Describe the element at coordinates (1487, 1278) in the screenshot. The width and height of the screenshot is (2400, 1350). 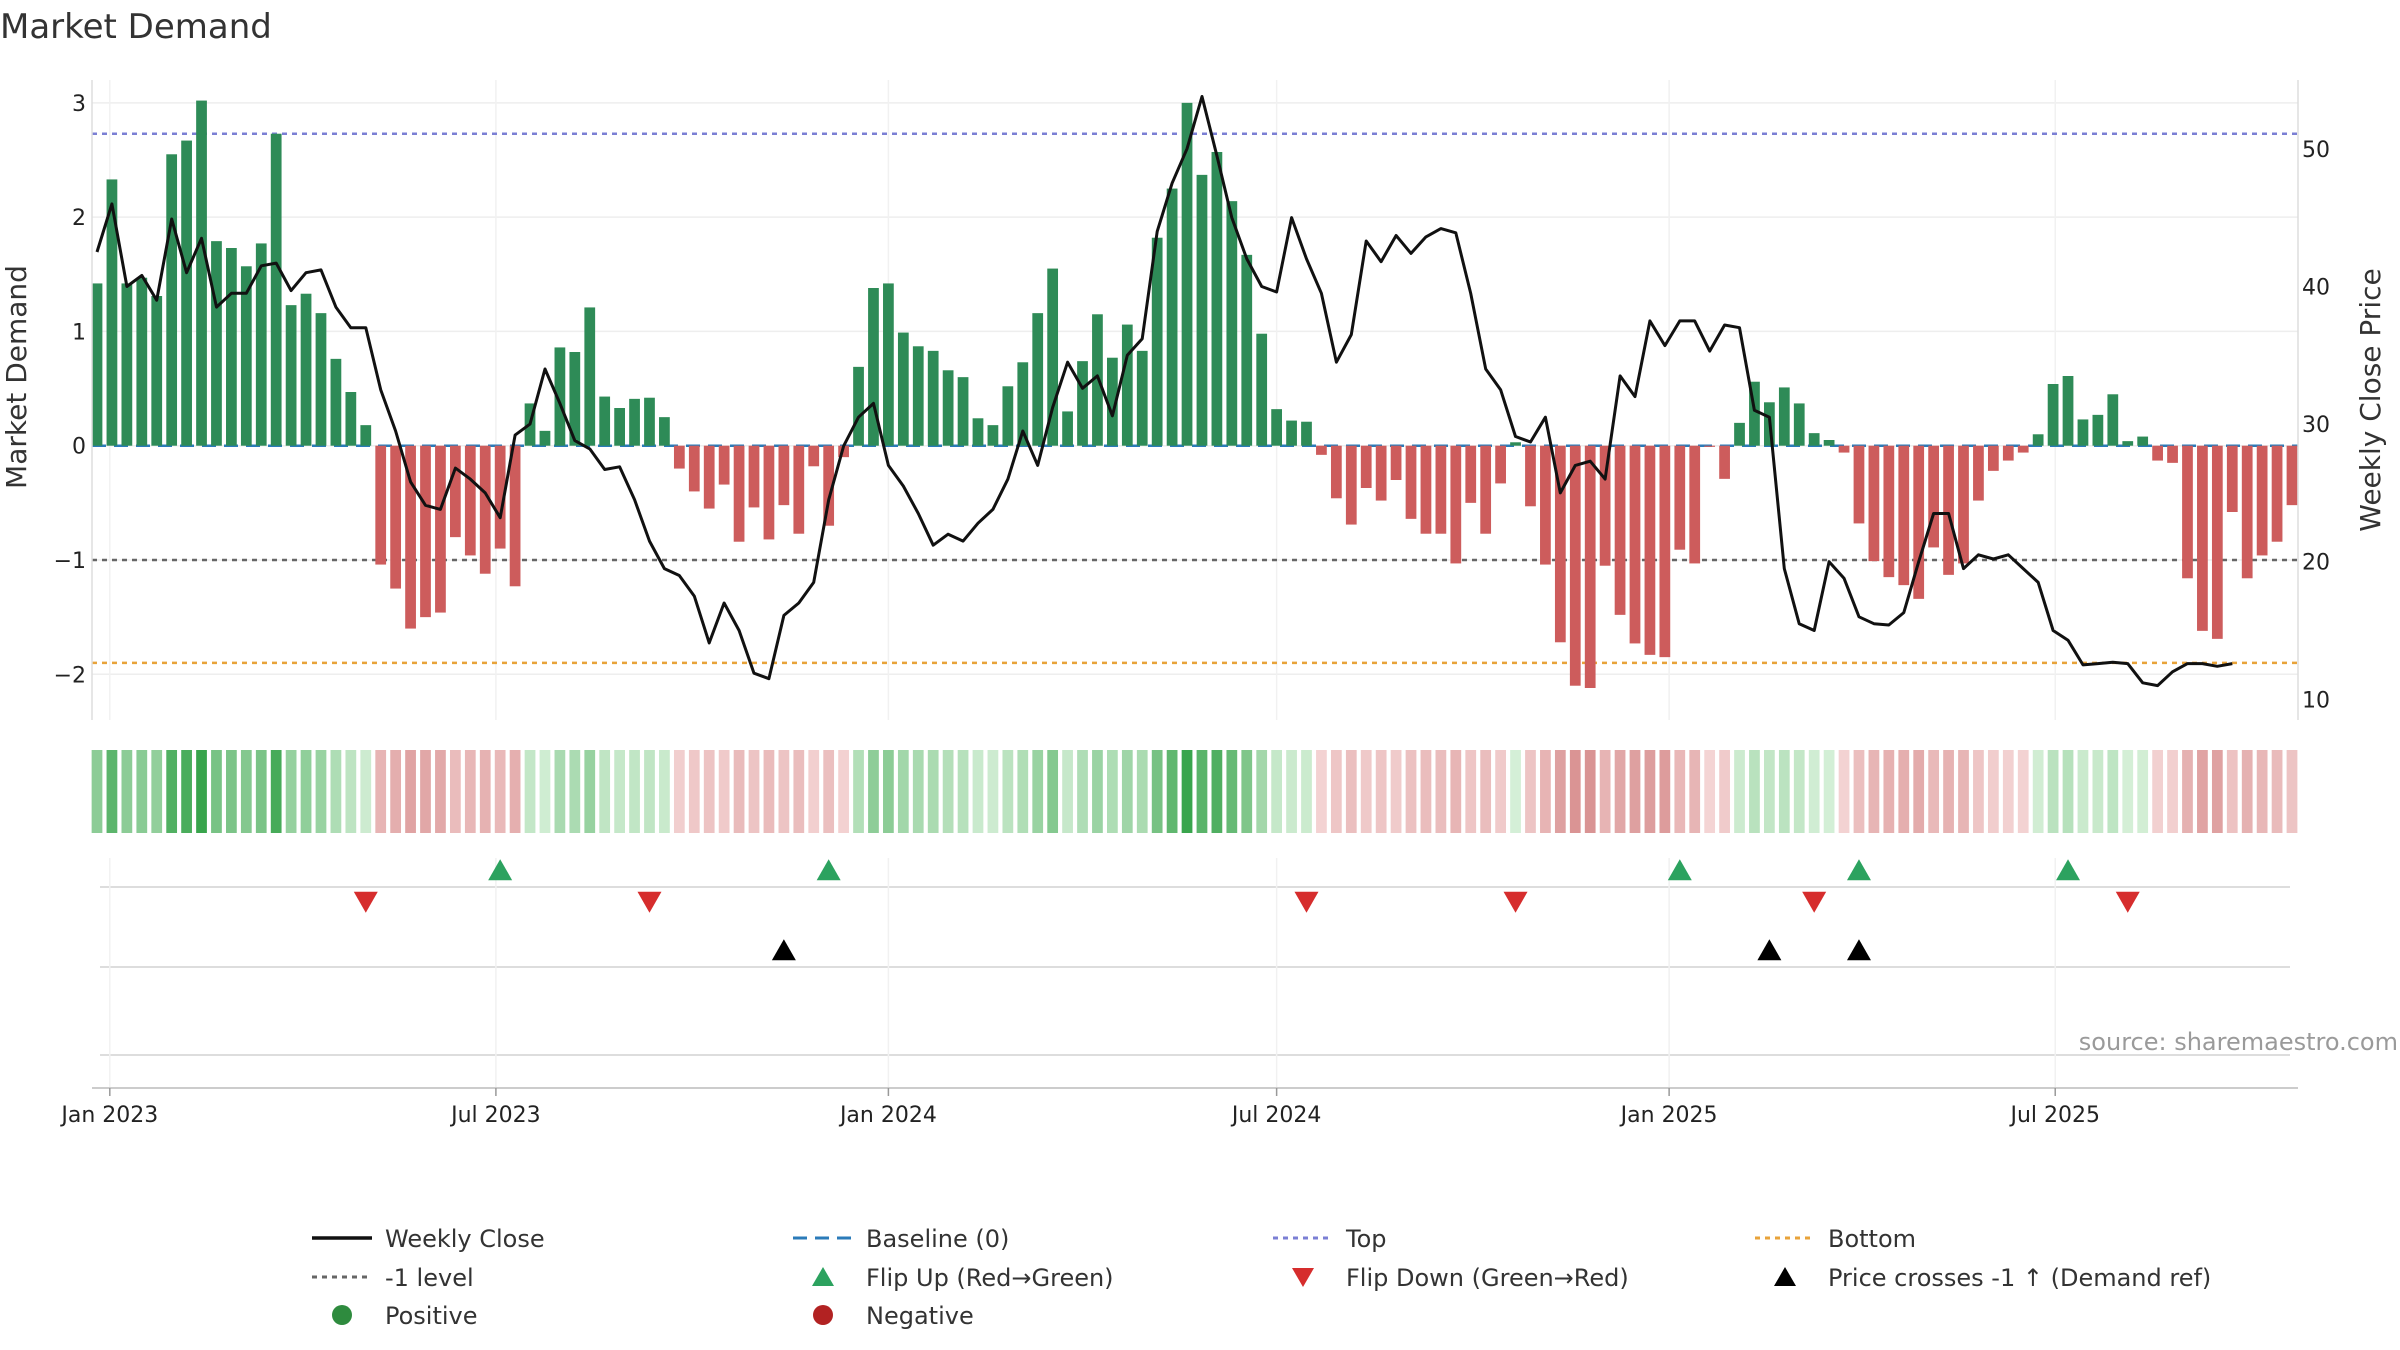
I see `legend-label: Flip Down (Green→Red)` at that location.